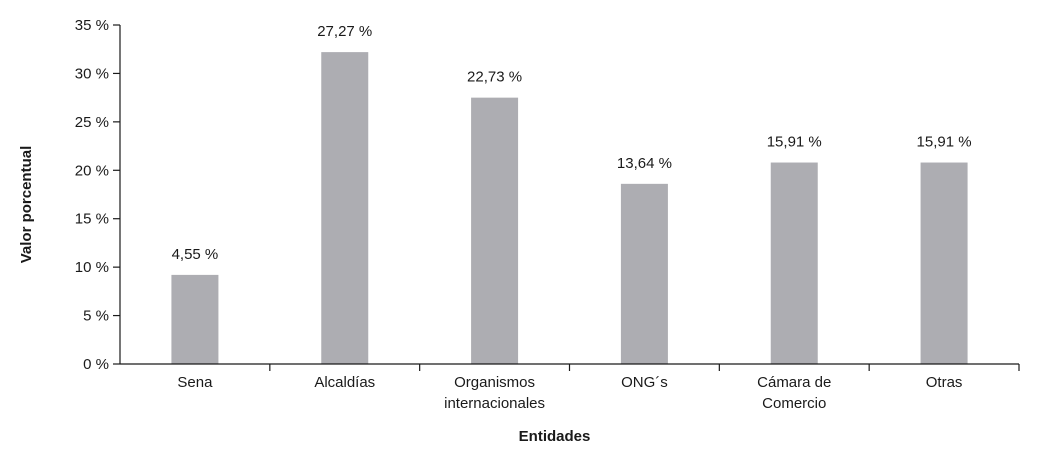 This screenshot has width=1041, height=458. Describe the element at coordinates (344, 31) in the screenshot. I see `data-label: 27,27 %` at that location.